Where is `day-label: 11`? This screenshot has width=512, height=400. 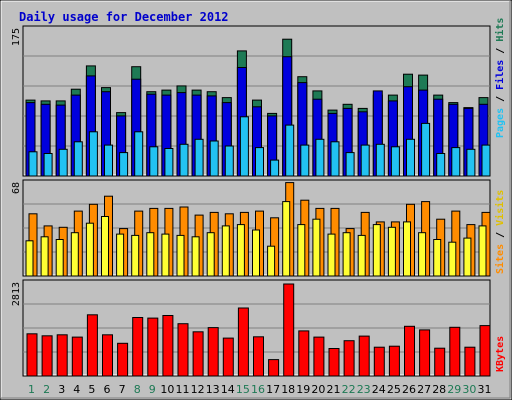 day-label: 11 is located at coordinates (183, 389).